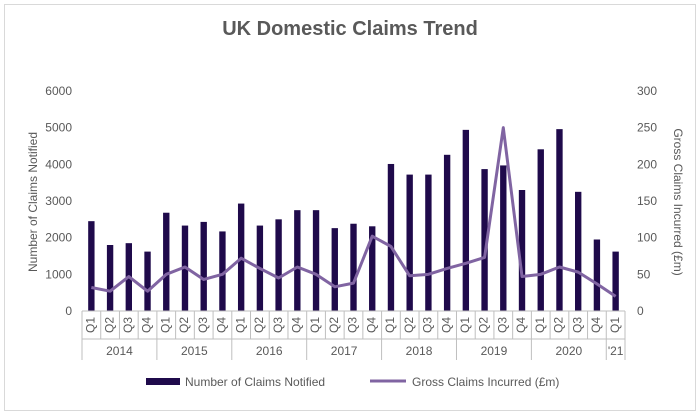 The width and height of the screenshot is (700, 415). Describe the element at coordinates (647, 91) in the screenshot. I see `y-right-tick-label: 300` at that location.